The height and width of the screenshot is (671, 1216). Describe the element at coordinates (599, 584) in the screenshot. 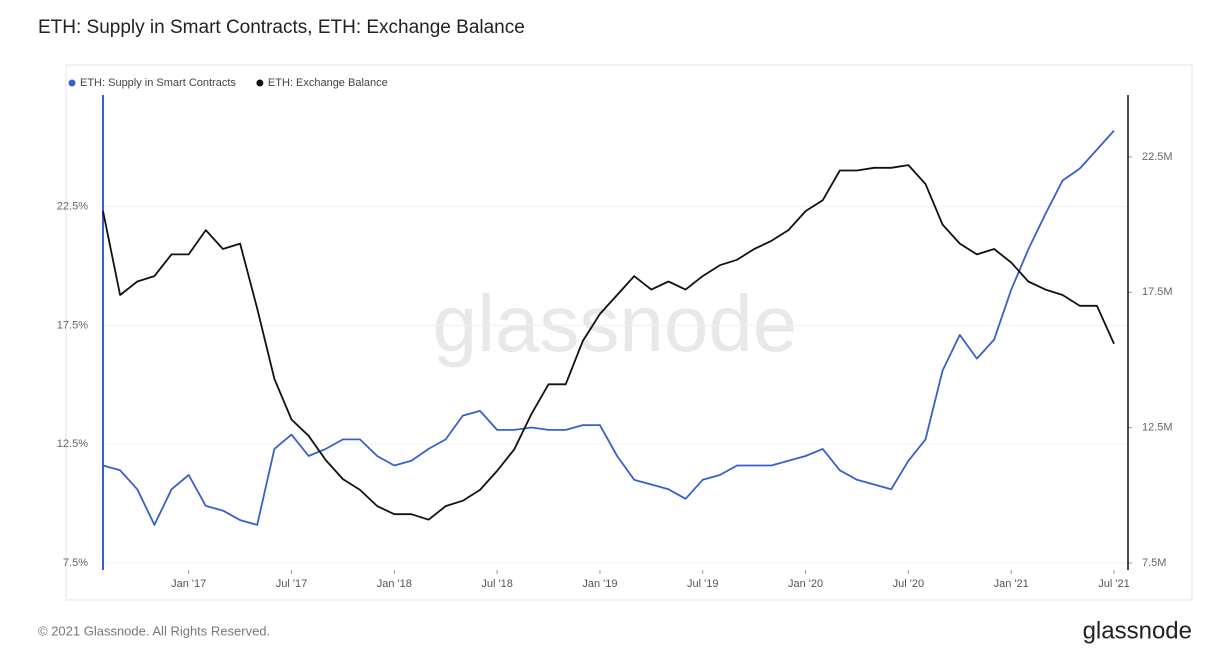

I see `x-tick-label: Jan '19` at that location.